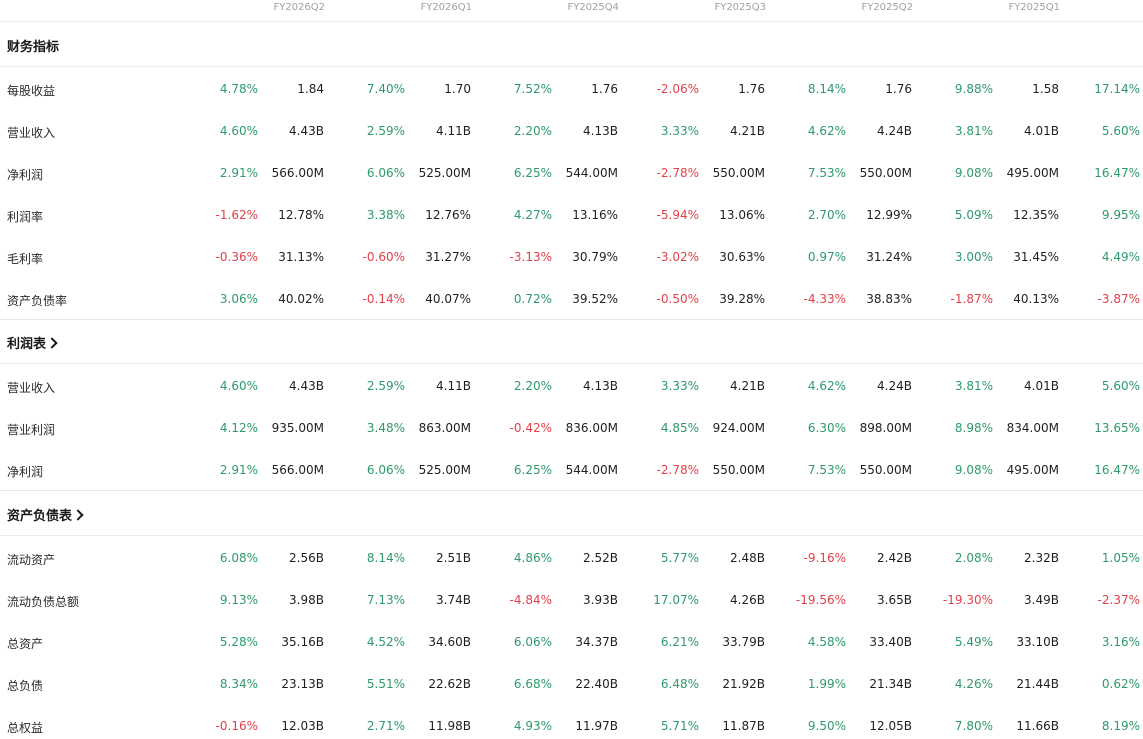 The width and height of the screenshot is (1143, 739). I want to click on metric-value: 3.98B, so click(306, 600).